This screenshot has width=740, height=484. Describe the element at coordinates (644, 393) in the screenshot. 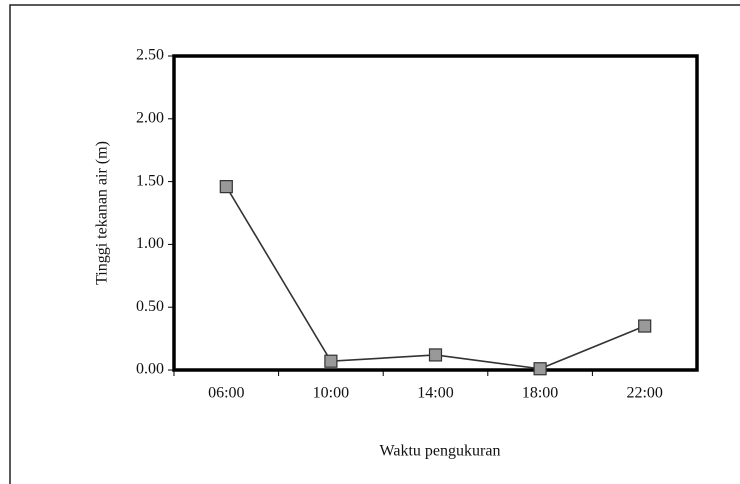

I see `x-tick-label: 22:00` at that location.